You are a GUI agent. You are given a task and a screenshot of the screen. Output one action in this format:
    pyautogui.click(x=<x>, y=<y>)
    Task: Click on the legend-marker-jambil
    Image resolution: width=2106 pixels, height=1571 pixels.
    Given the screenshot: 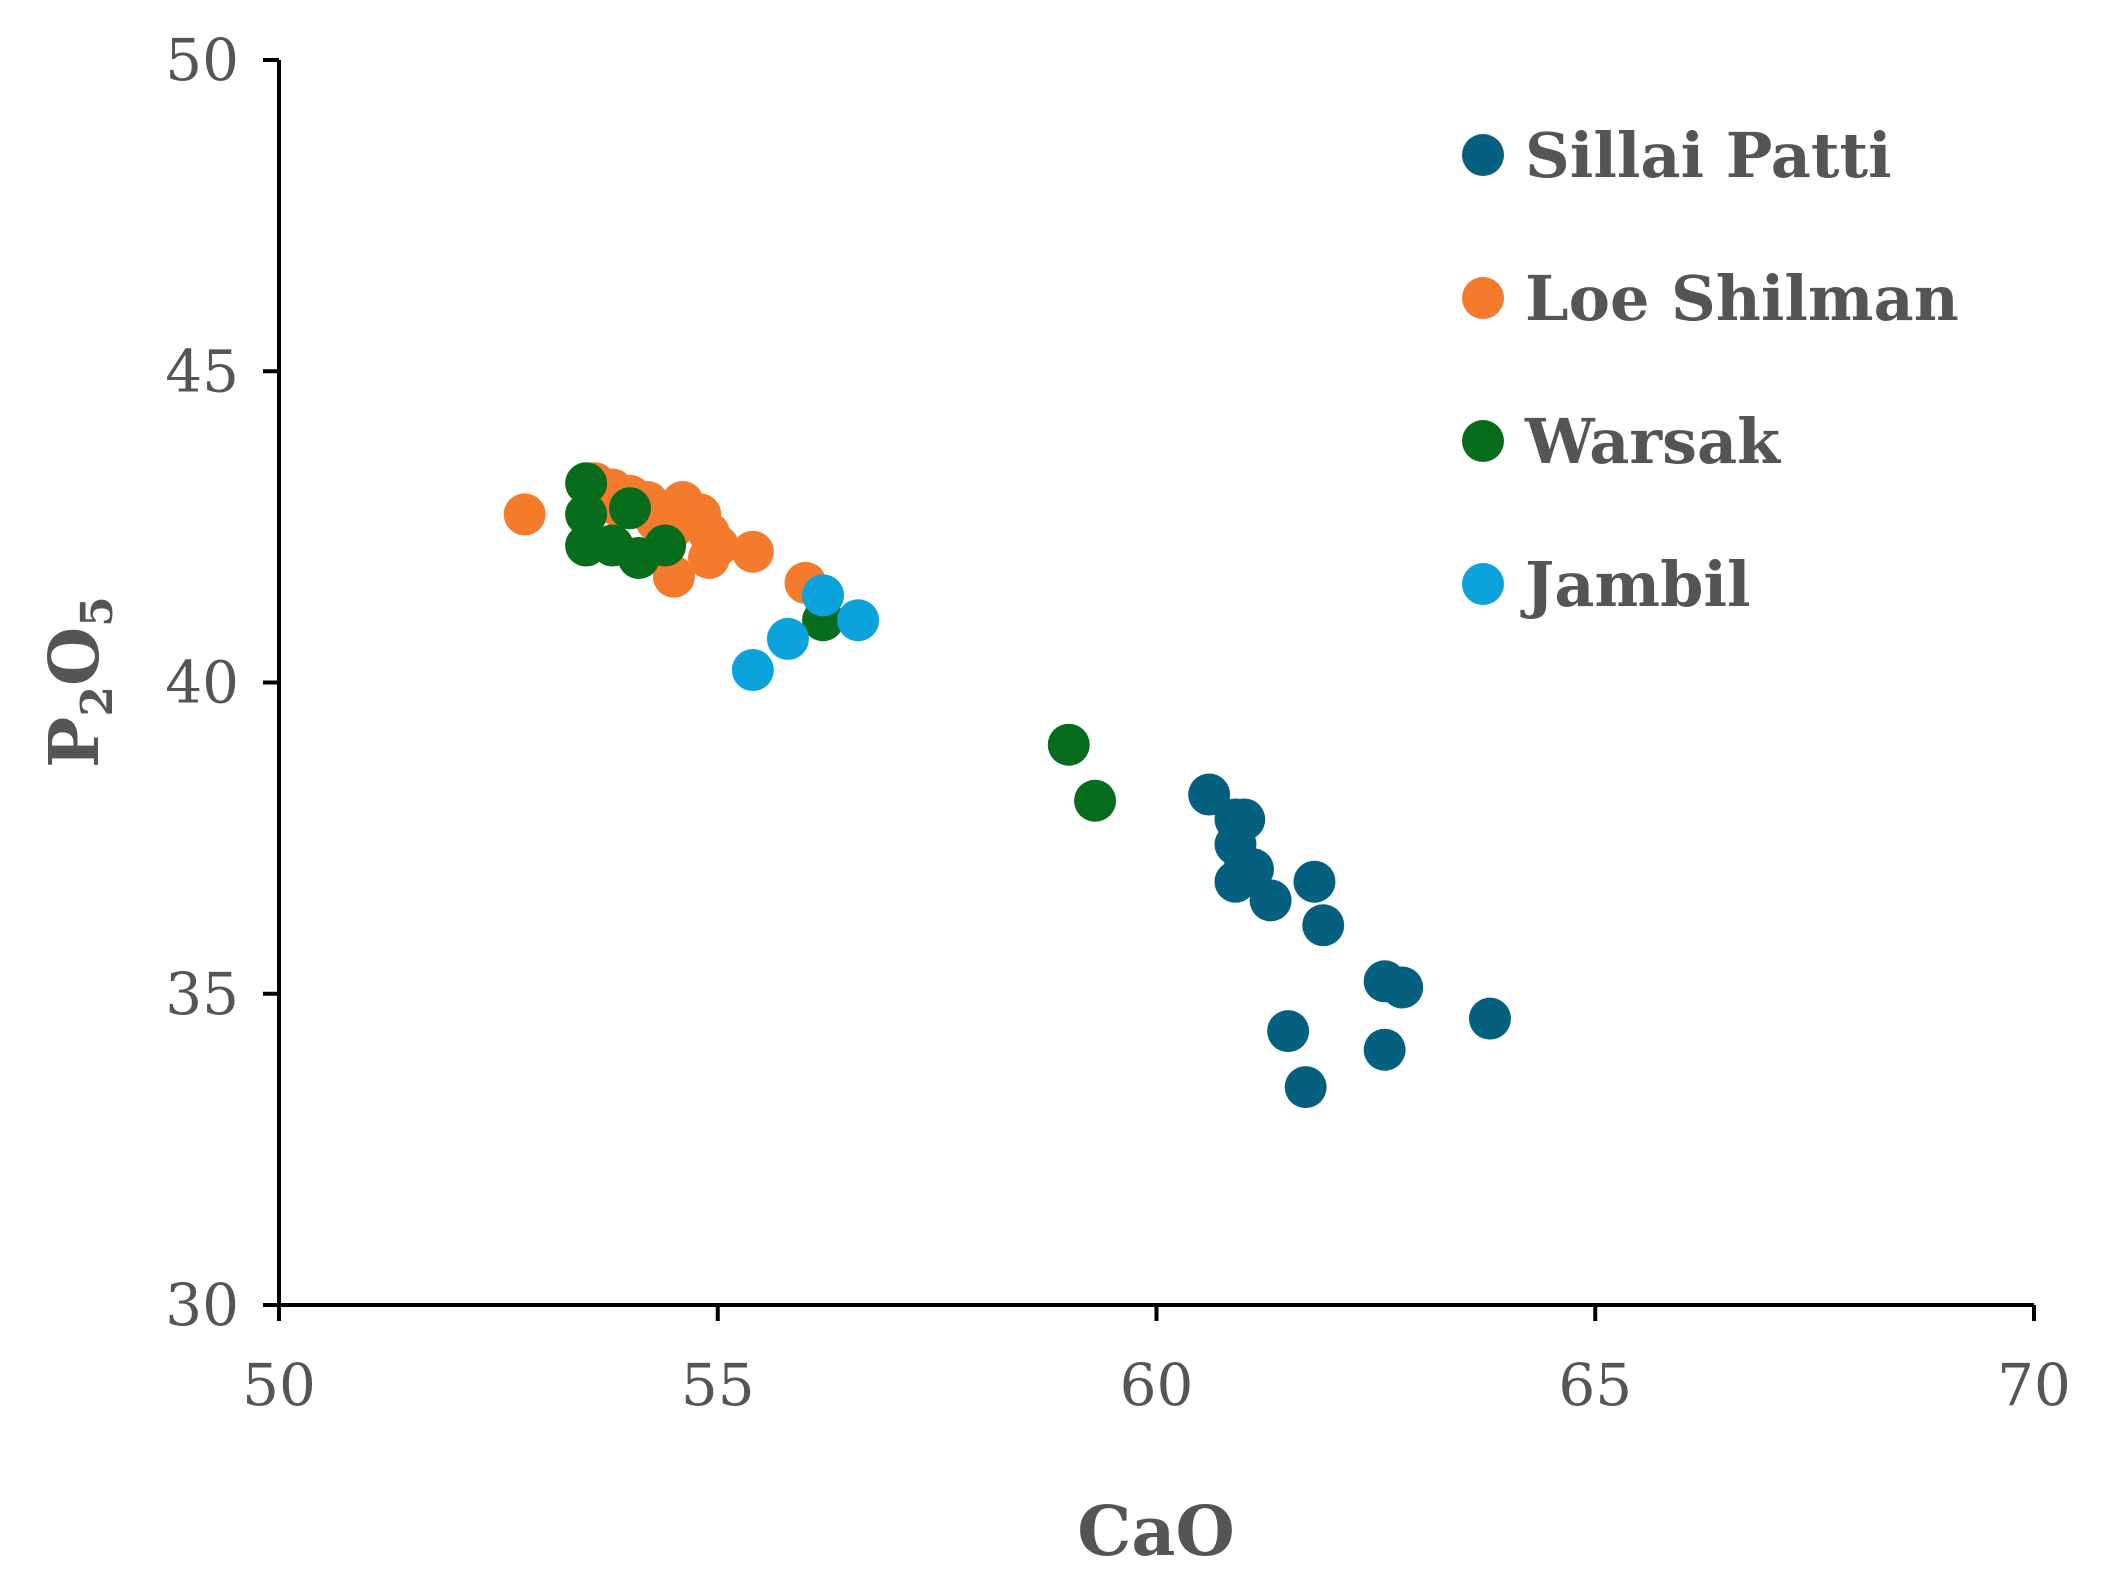 What is the action you would take?
    pyautogui.click(x=1483, y=584)
    